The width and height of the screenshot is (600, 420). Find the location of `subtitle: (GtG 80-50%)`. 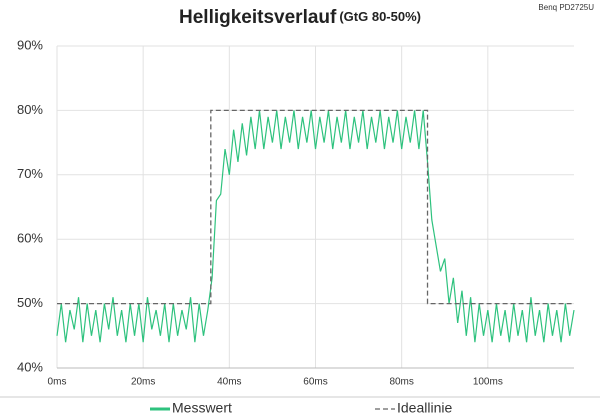

subtitle: (GtG 80-50%) is located at coordinates (380, 16).